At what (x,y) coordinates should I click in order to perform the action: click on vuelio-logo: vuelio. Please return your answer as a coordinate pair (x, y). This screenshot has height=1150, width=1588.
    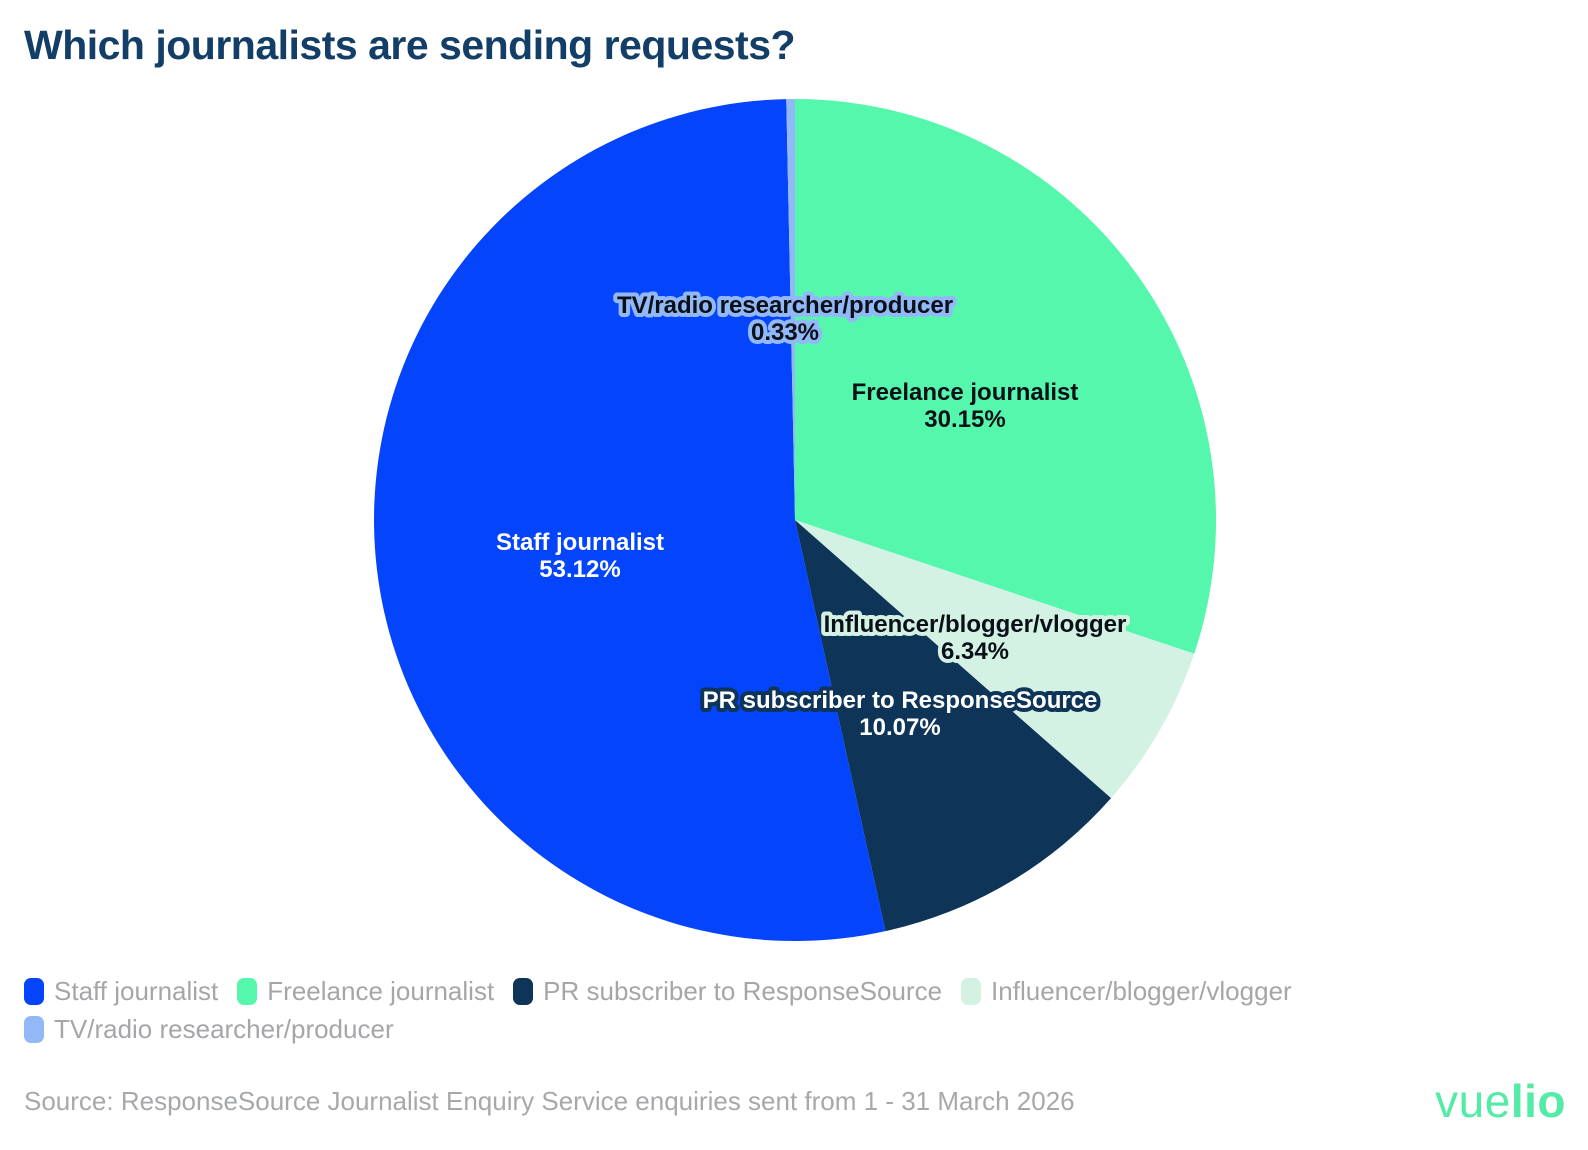
    Looking at the image, I should click on (1500, 1101).